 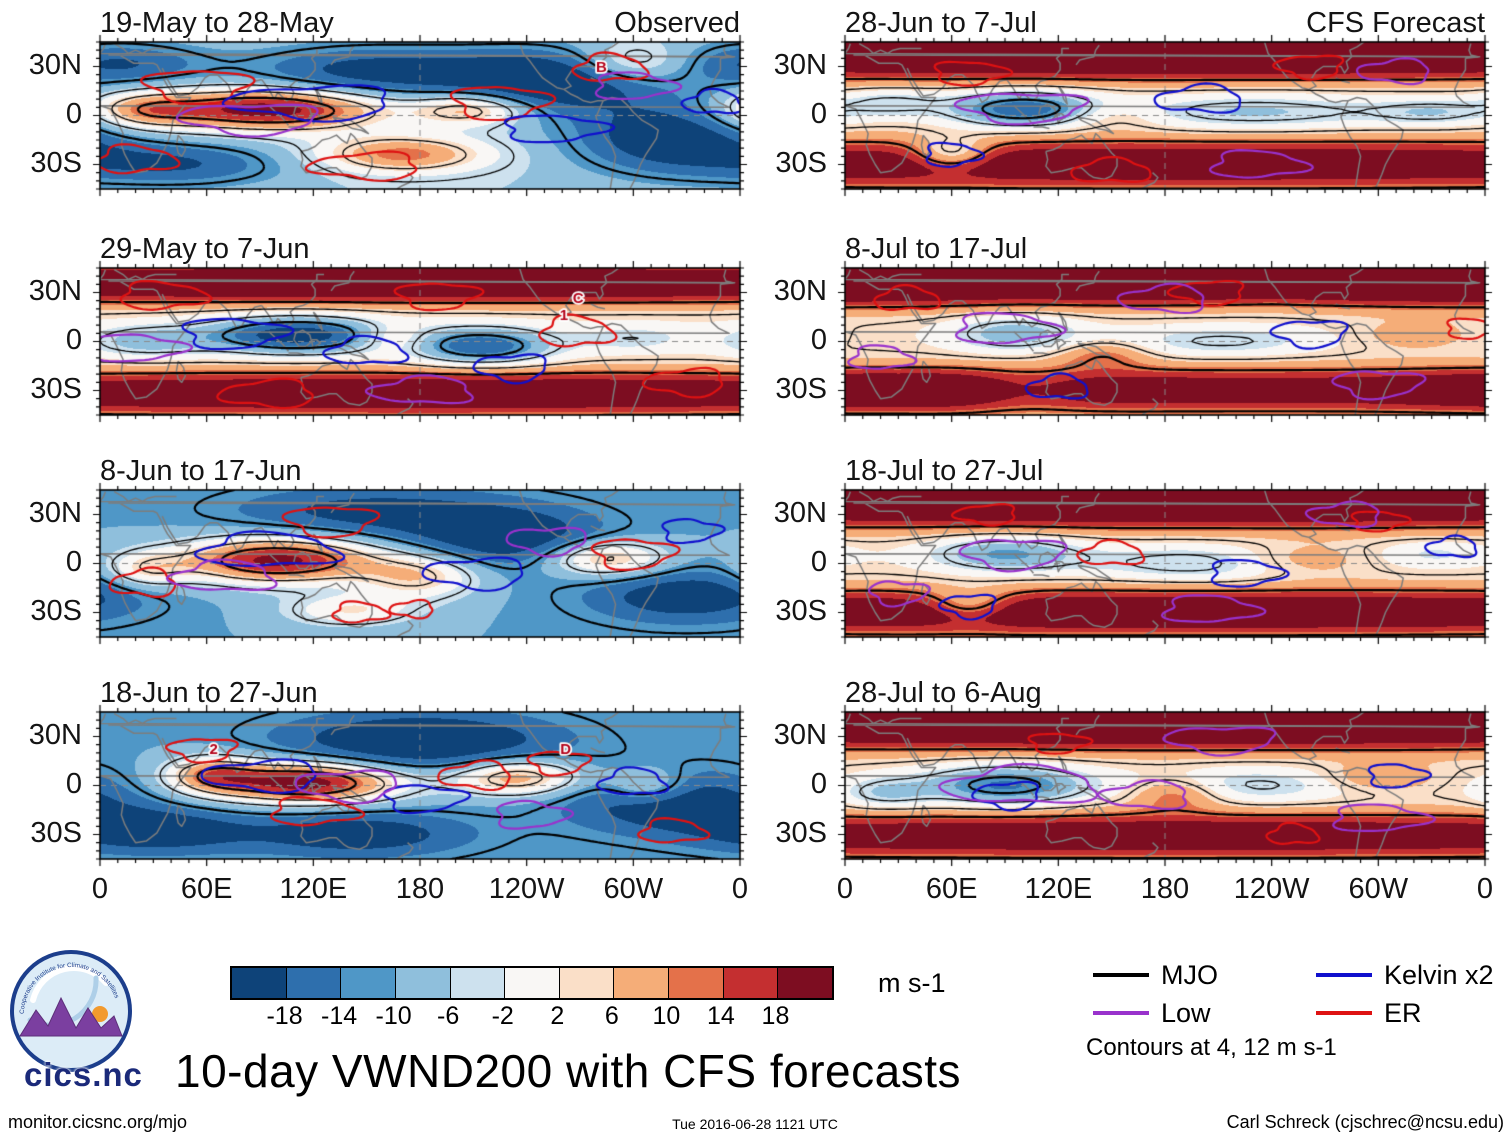 What do you see at coordinates (1344, 1013) in the screenshot?
I see `legend-line-er` at bounding box center [1344, 1013].